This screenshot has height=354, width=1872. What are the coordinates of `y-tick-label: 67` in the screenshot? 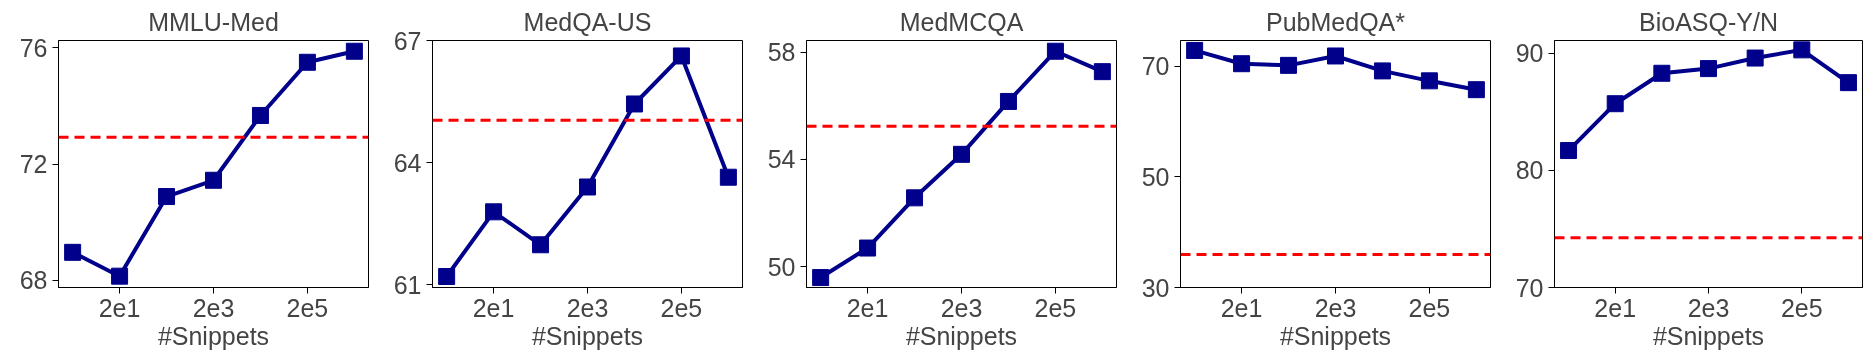 It's located at (407, 40).